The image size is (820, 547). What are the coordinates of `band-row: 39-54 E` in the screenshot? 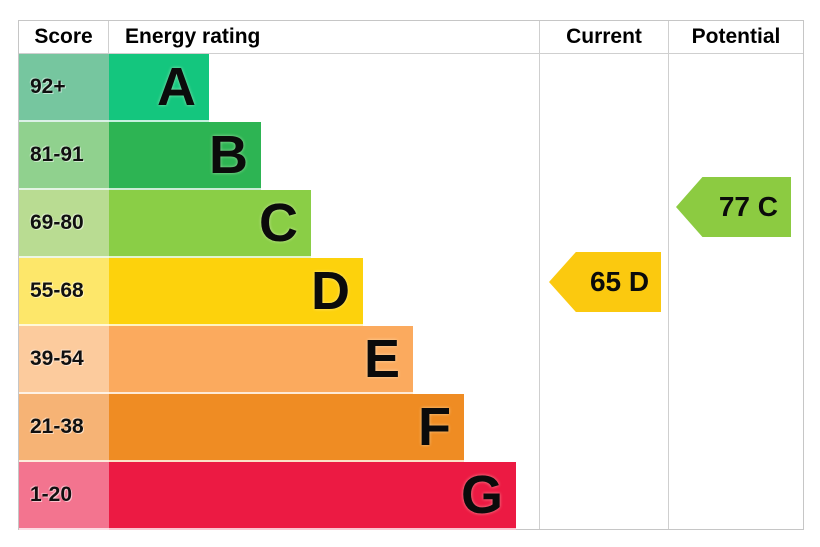 It's located at (411, 360).